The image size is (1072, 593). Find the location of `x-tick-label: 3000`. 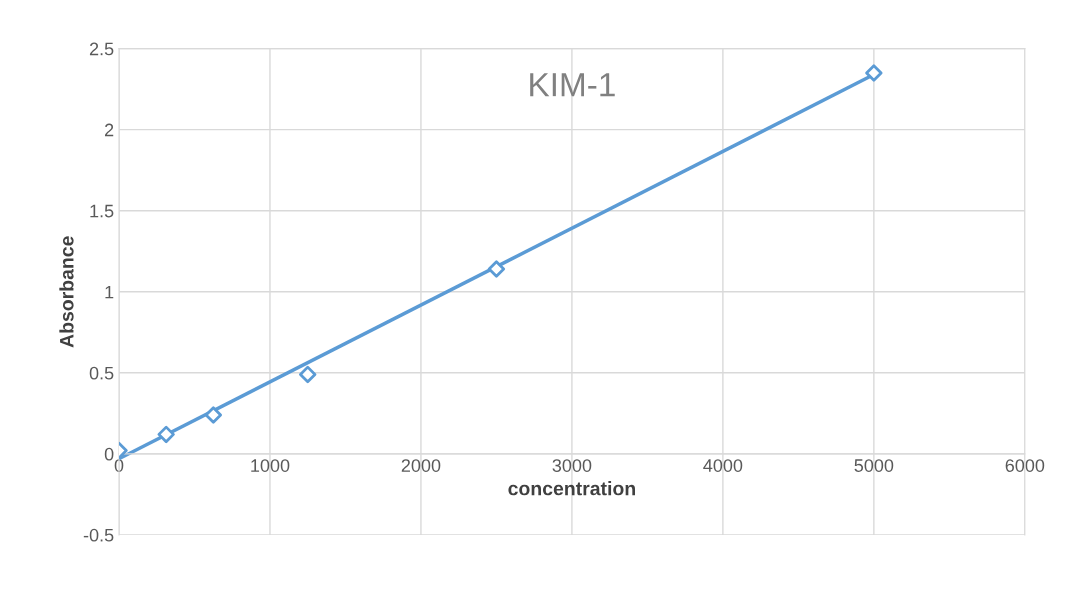

x-tick-label: 3000 is located at coordinates (572, 465).